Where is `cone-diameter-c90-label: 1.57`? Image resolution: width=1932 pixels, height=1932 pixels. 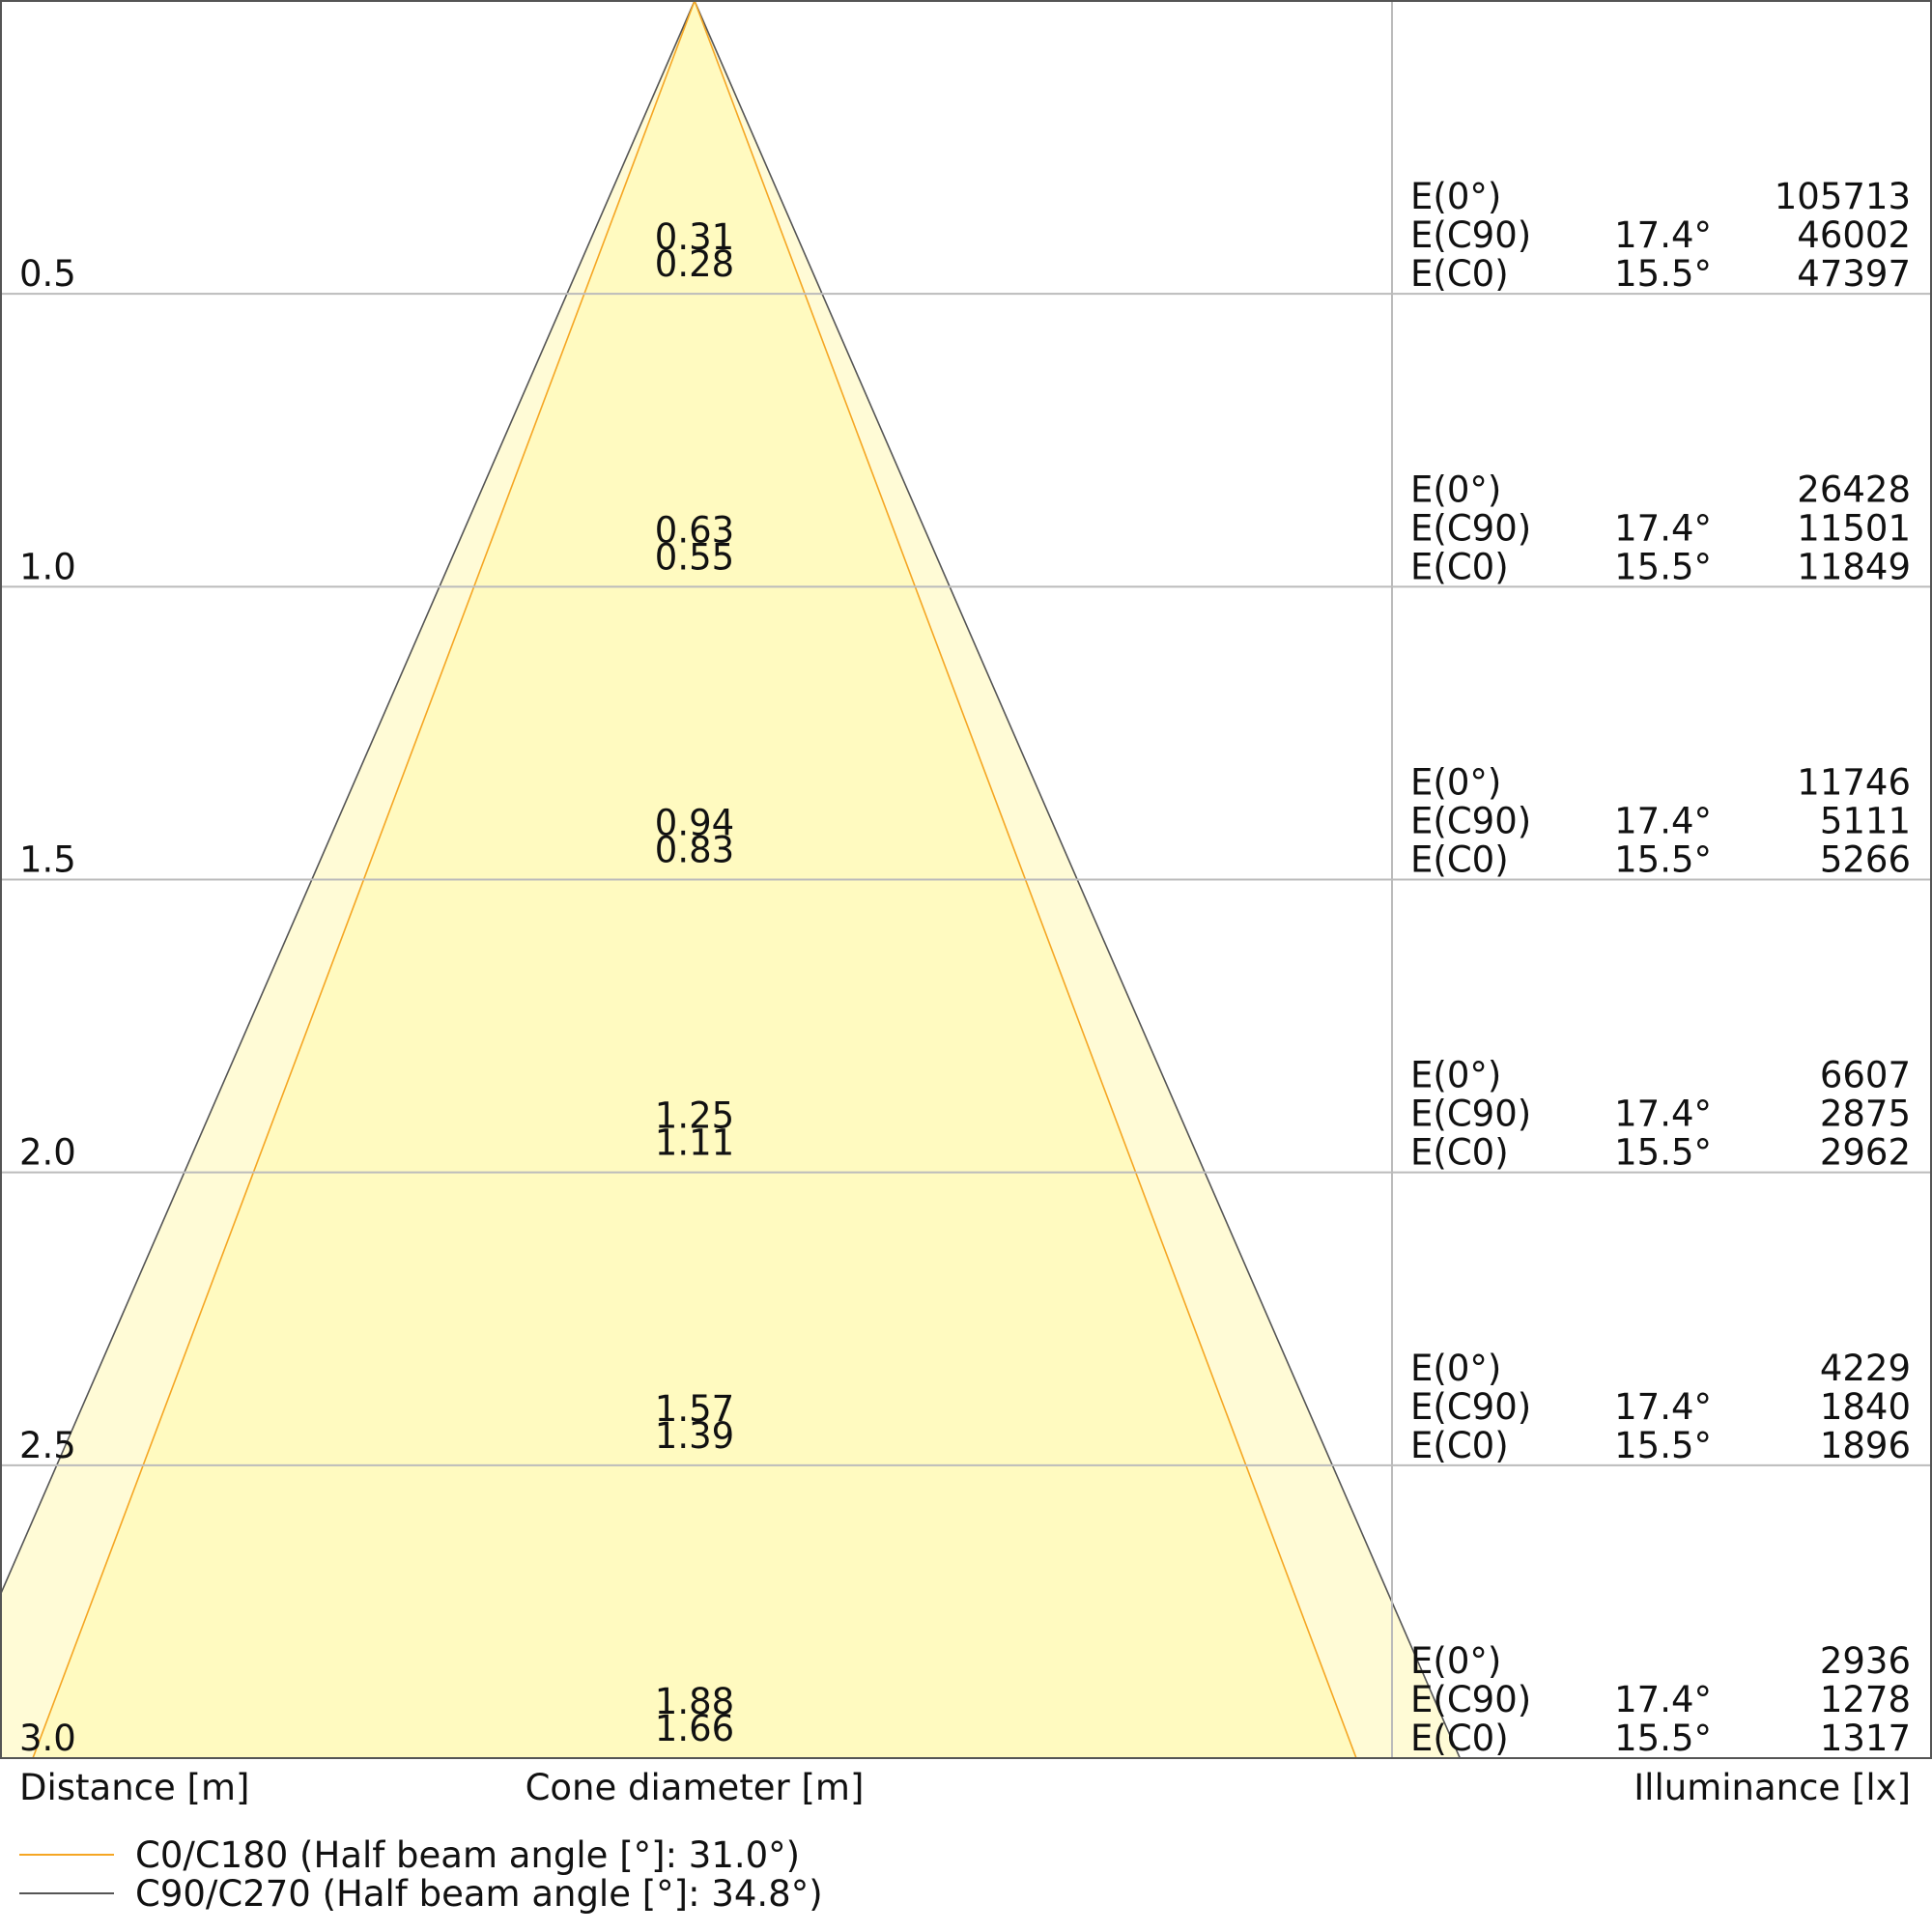
cone-diameter-c90-label: 1.57 is located at coordinates (694, 1409).